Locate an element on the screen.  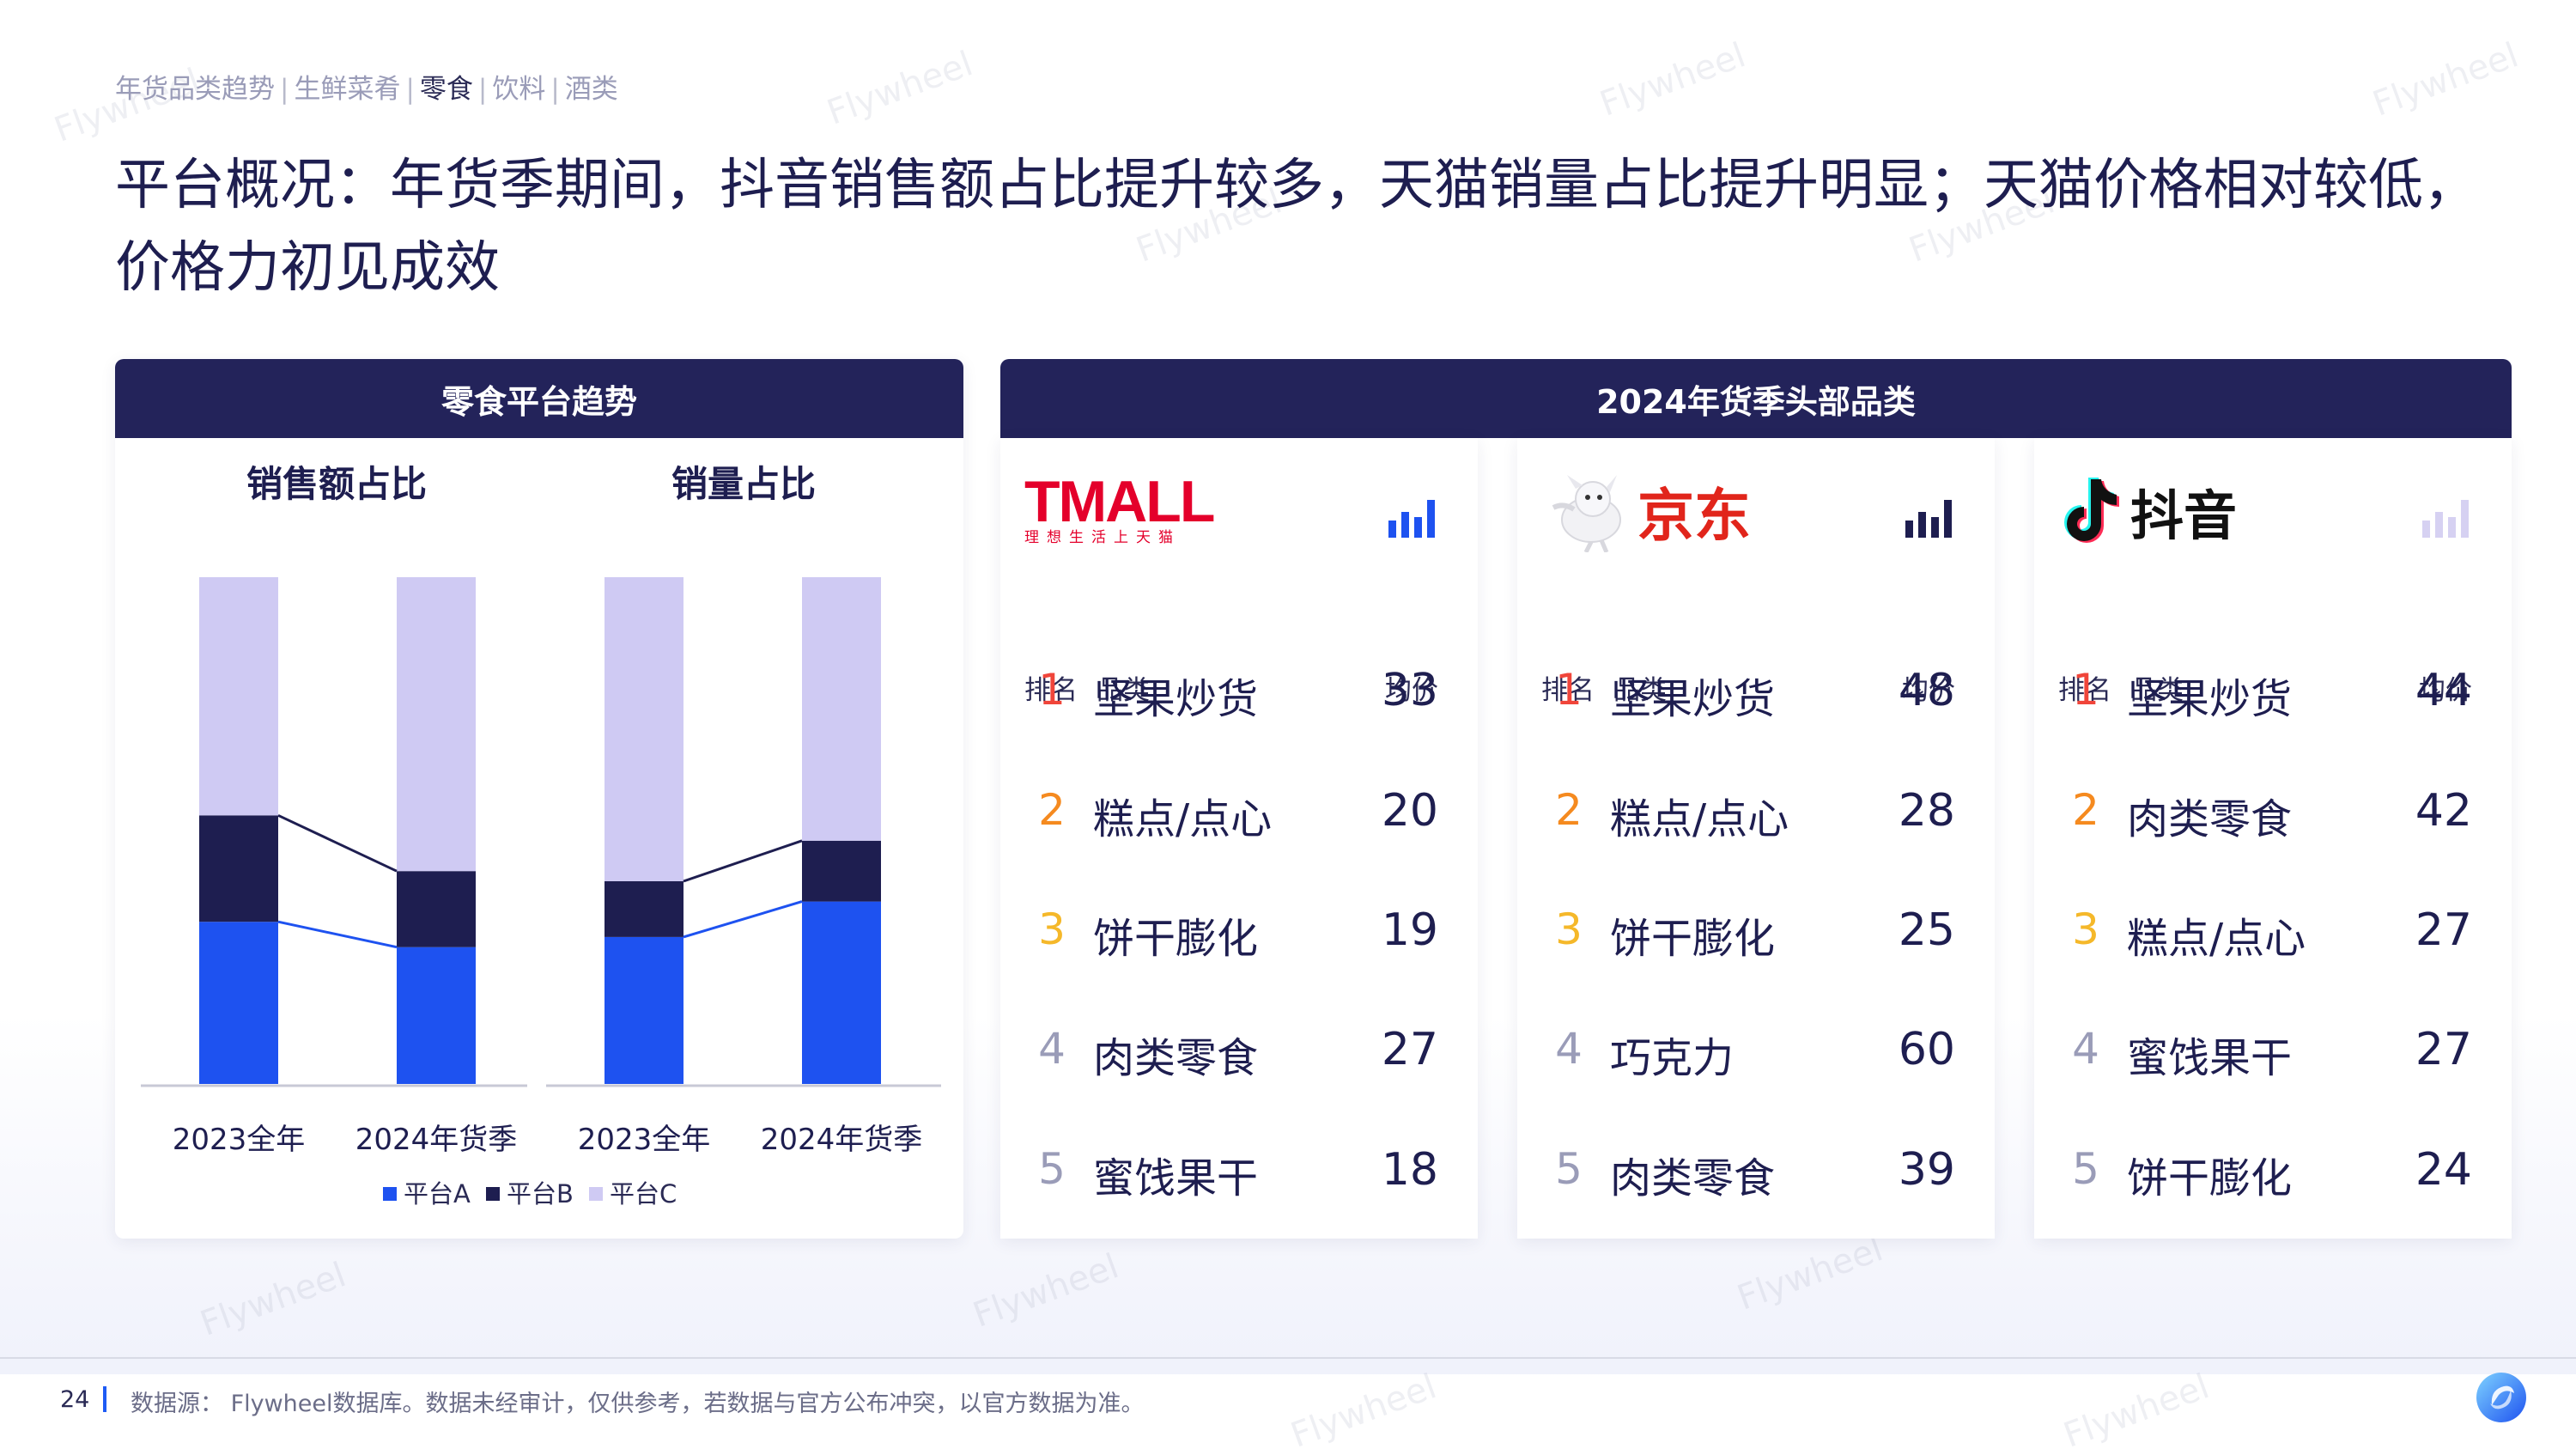
average-price: 18 is located at coordinates (1409, 1170).